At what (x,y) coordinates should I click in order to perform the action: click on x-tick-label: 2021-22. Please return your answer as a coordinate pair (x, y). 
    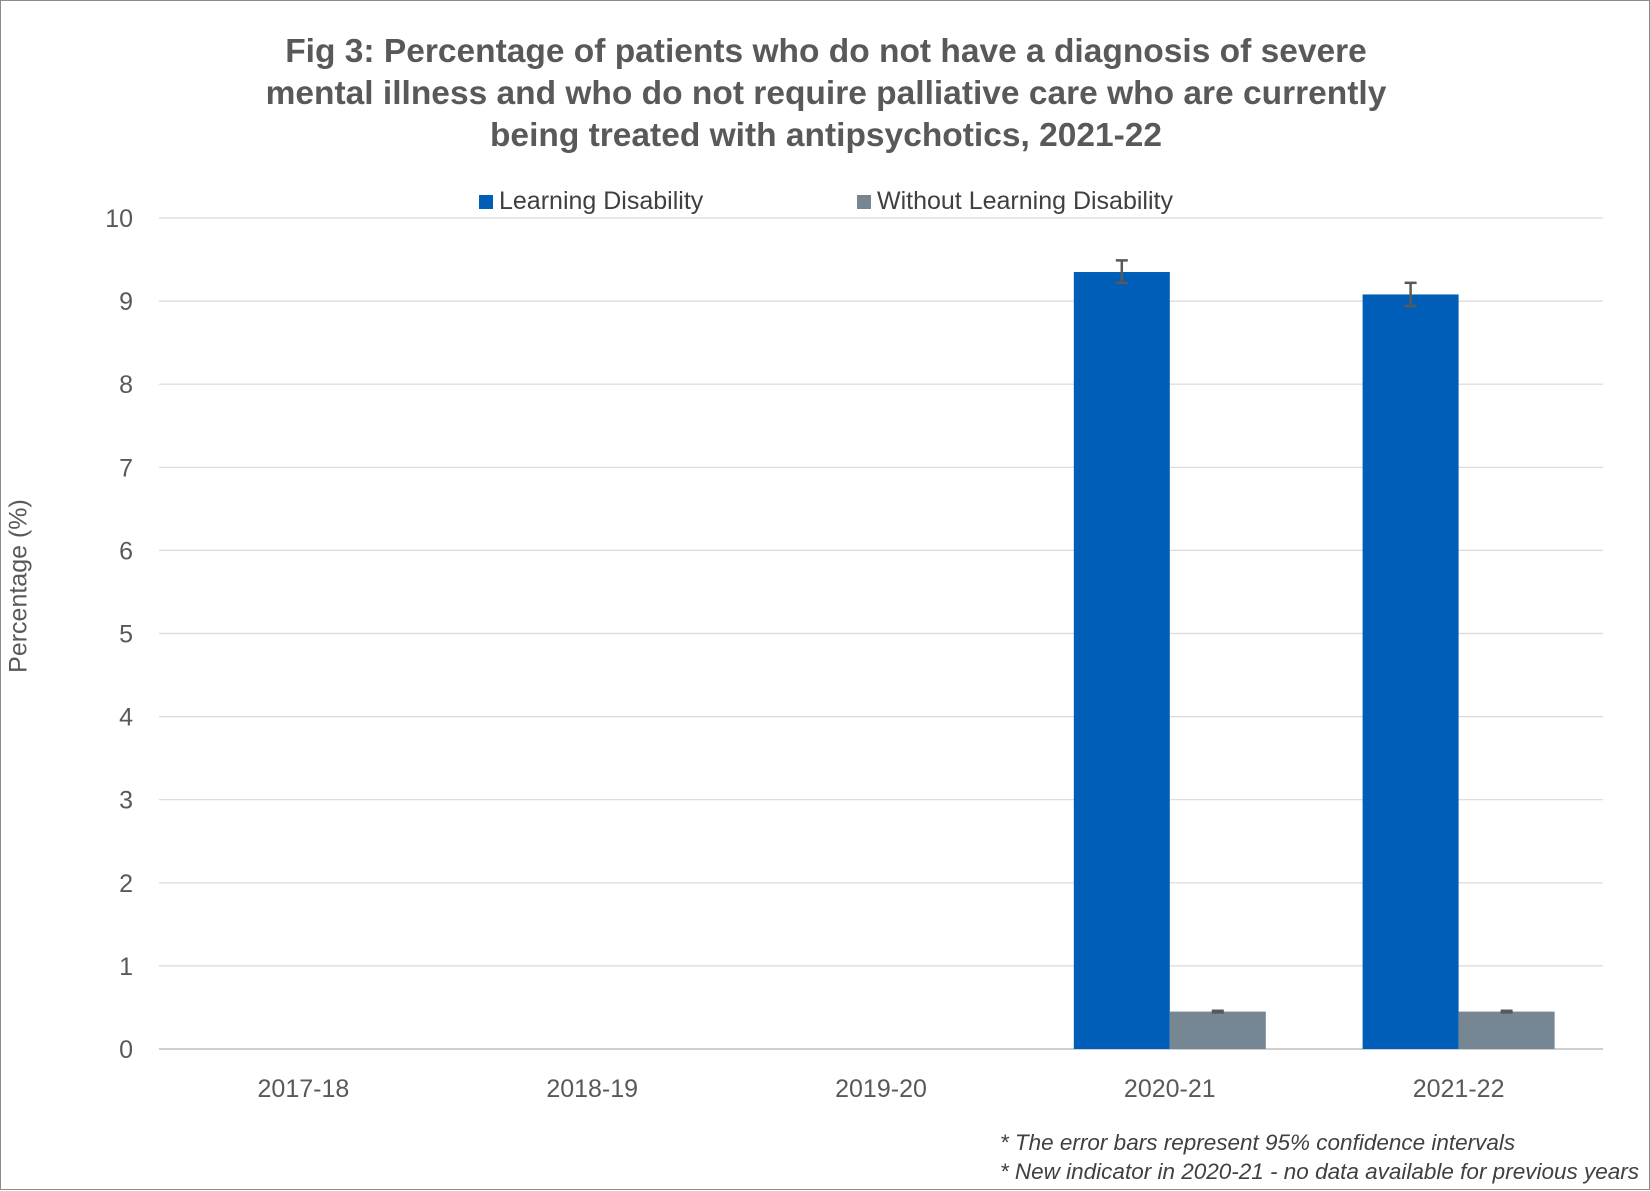
    Looking at the image, I should click on (1459, 1089).